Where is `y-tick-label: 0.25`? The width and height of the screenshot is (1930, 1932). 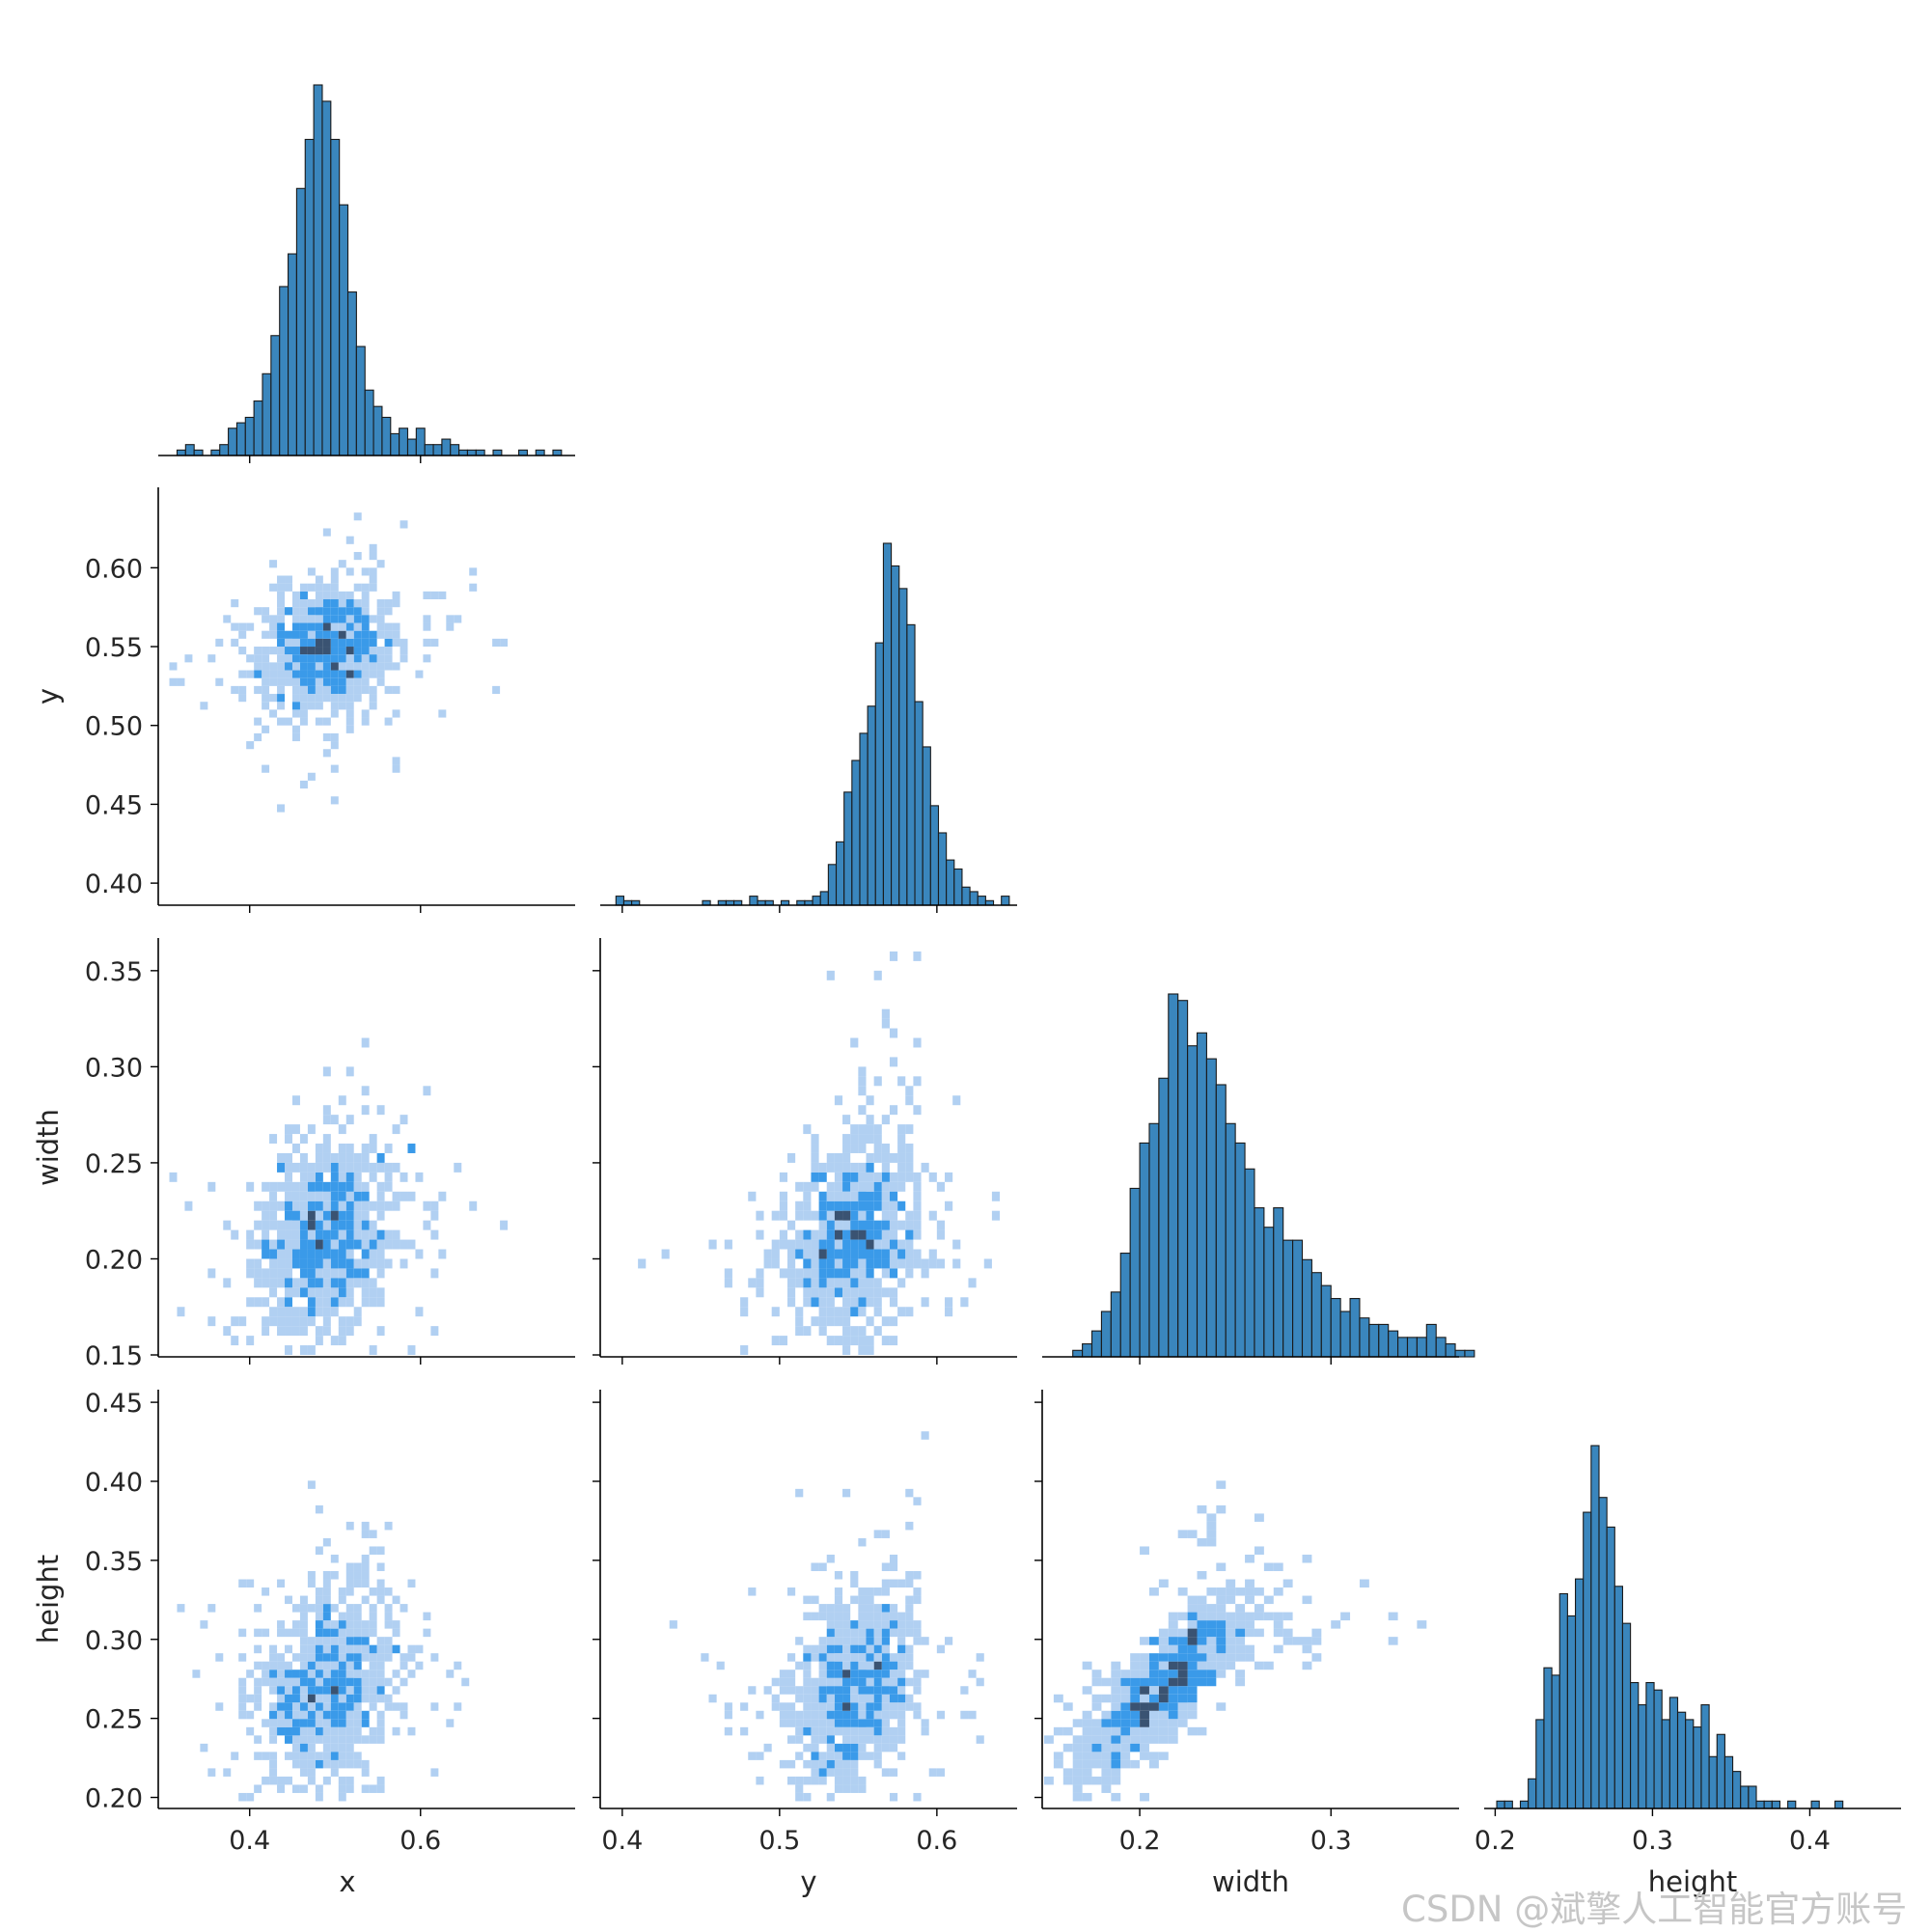 y-tick-label: 0.25 is located at coordinates (114, 1164).